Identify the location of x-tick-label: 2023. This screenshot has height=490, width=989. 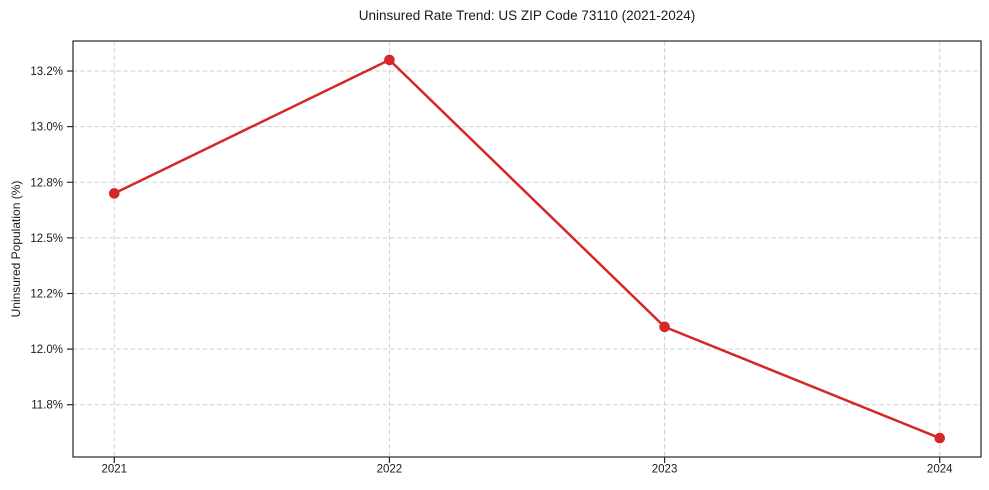
(665, 470).